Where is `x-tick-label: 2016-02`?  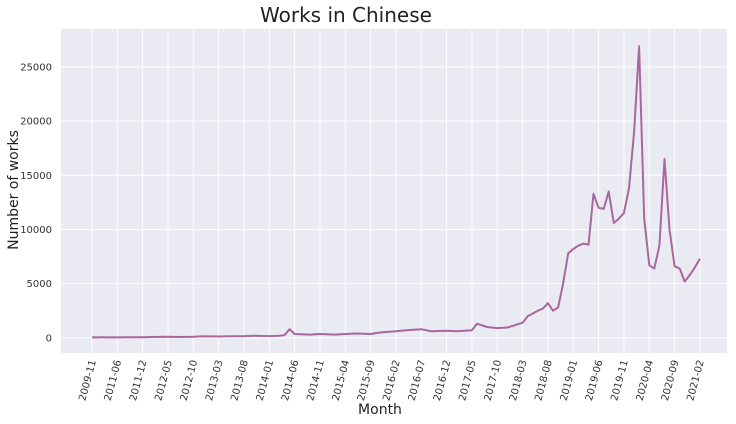 x-tick-label: 2016-02 is located at coordinates (391, 380).